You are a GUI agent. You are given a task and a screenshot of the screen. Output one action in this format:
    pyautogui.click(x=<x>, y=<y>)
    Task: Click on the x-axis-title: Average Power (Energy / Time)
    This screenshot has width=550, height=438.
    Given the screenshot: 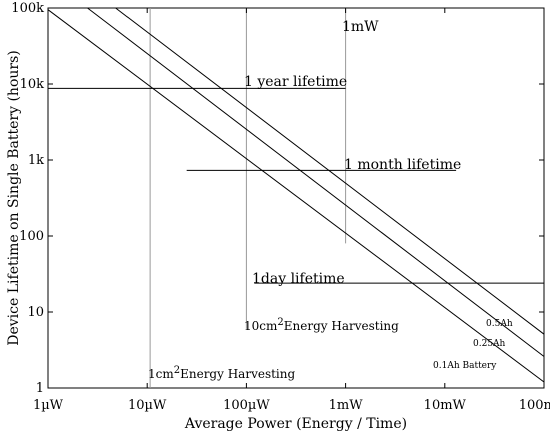 What is the action you would take?
    pyautogui.click(x=295, y=424)
    